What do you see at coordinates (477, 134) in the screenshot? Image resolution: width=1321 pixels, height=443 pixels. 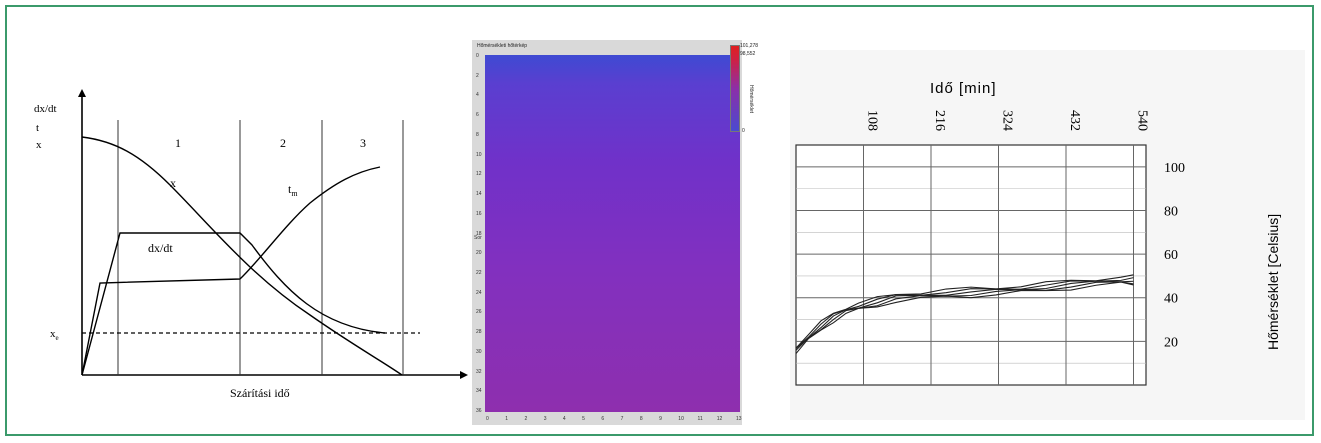 I see `heatmap-y-tick: 8` at bounding box center [477, 134].